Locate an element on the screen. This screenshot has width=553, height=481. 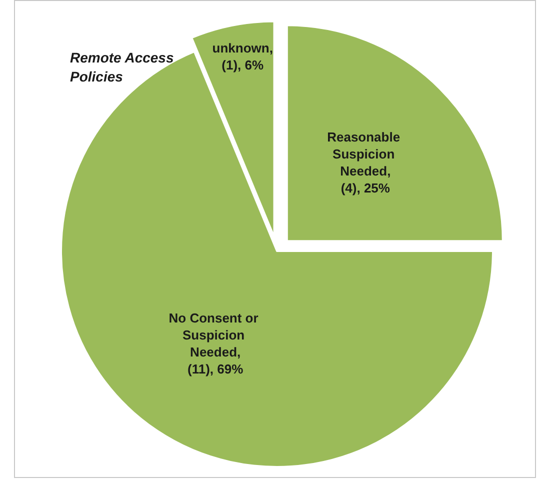
slice-label: unknown, (1), 6% is located at coordinates (242, 56).